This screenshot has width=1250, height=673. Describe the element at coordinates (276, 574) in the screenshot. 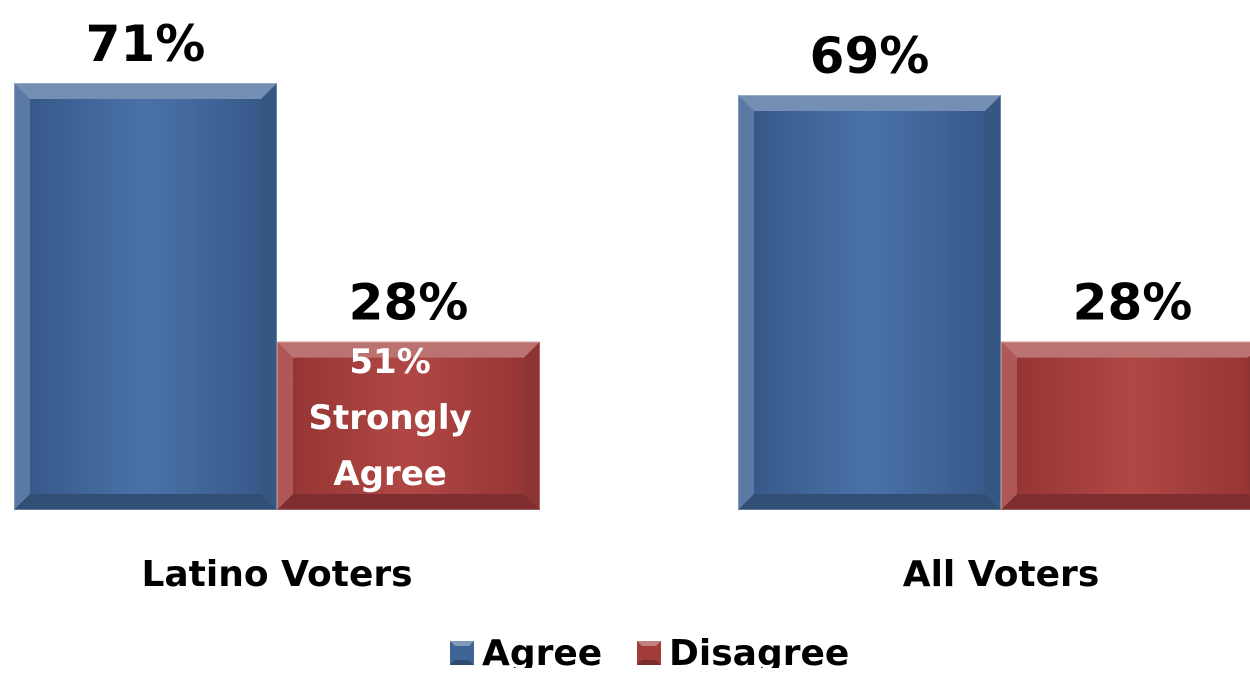

I see `category-label-latino-voters: Latino Voters` at that location.